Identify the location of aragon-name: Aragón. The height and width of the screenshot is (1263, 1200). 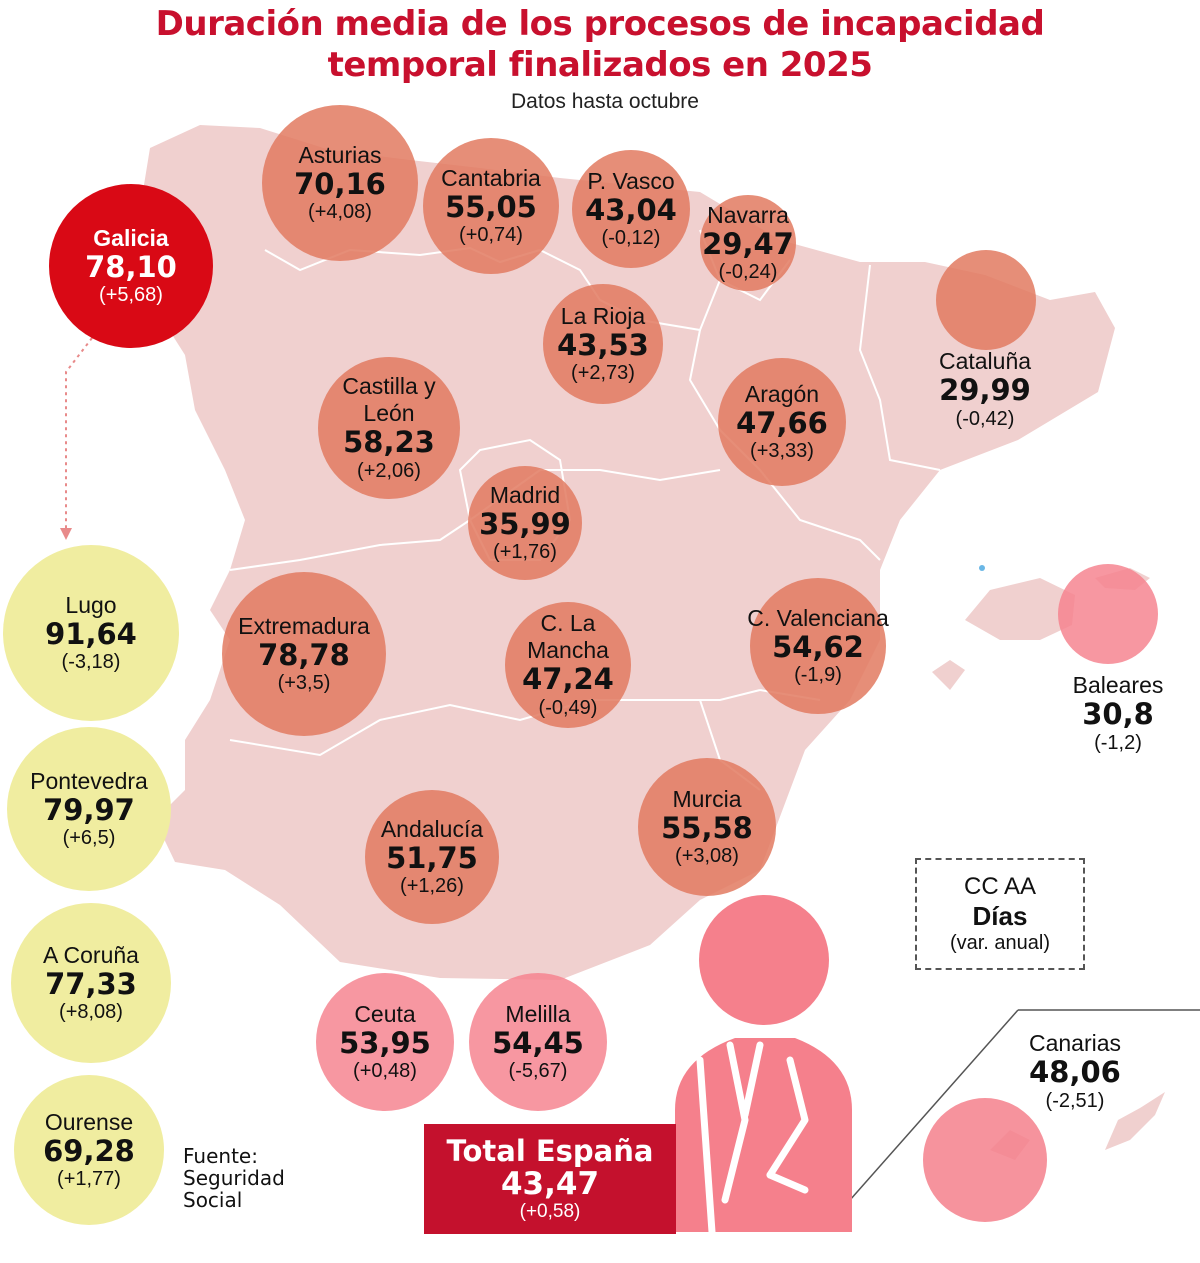
(782, 393).